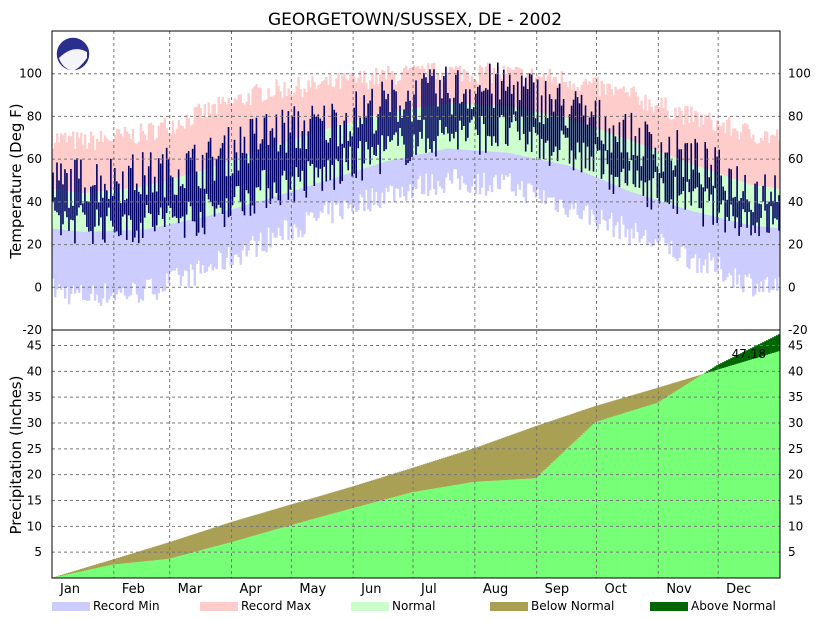  What do you see at coordinates (534, 135) in the screenshot?
I see `normal-bar` at bounding box center [534, 135].